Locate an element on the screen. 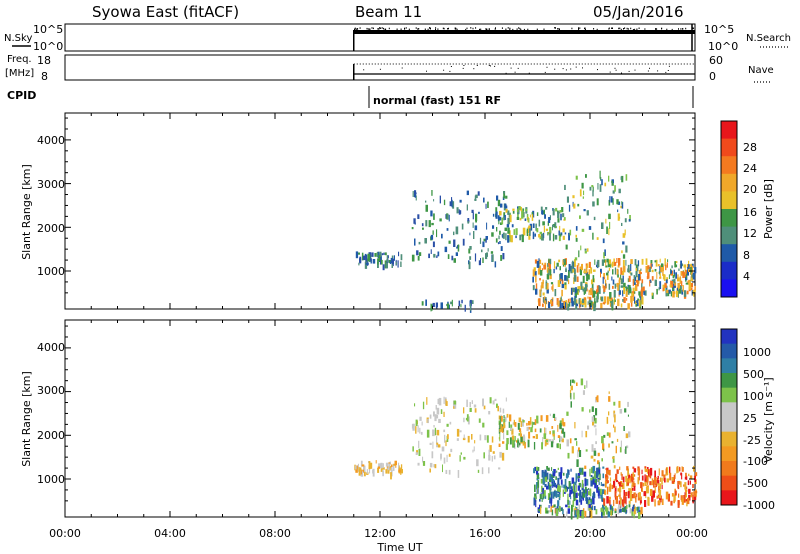 The width and height of the screenshot is (800, 554). power-colorbar-blocks is located at coordinates (729, 209).